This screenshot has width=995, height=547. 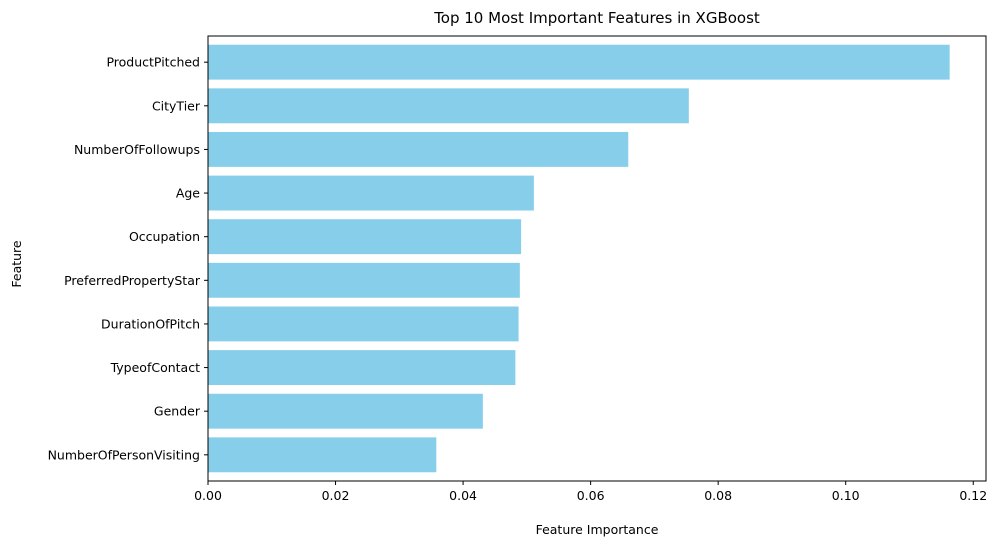 I want to click on y-tick-label: ProductPitched, so click(x=153, y=62).